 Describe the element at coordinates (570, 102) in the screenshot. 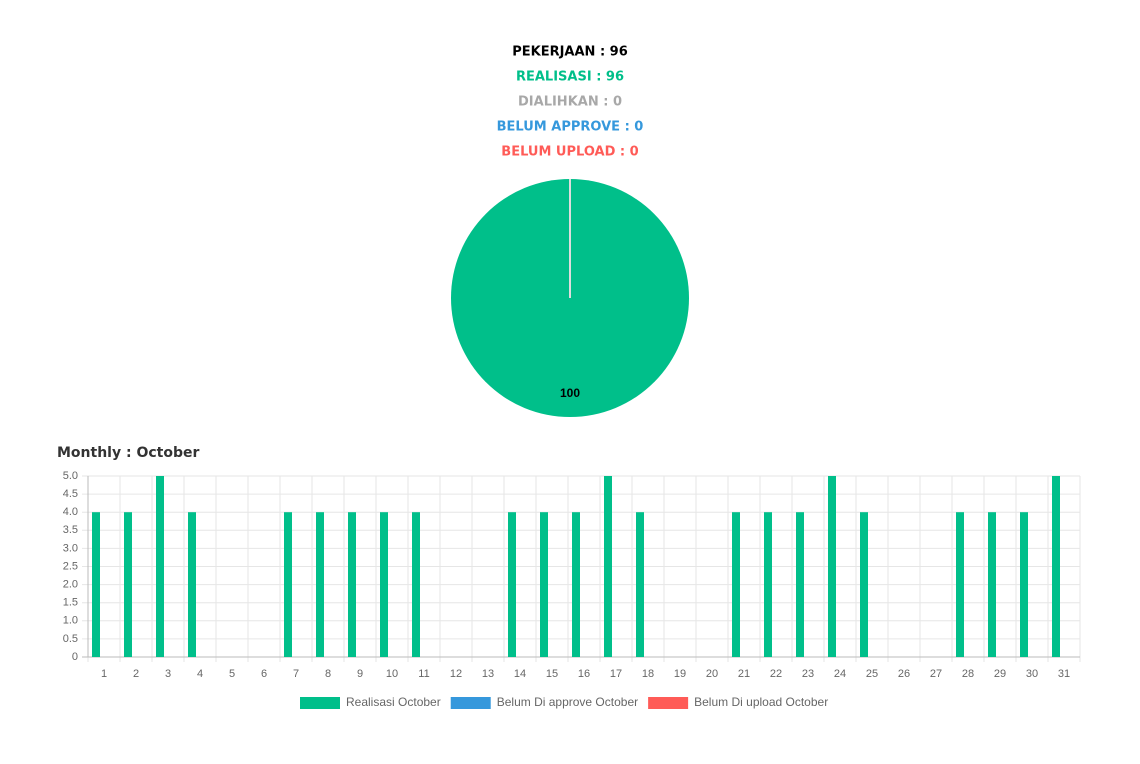

I see `stat-line: DIALIHKAN : 0` at that location.